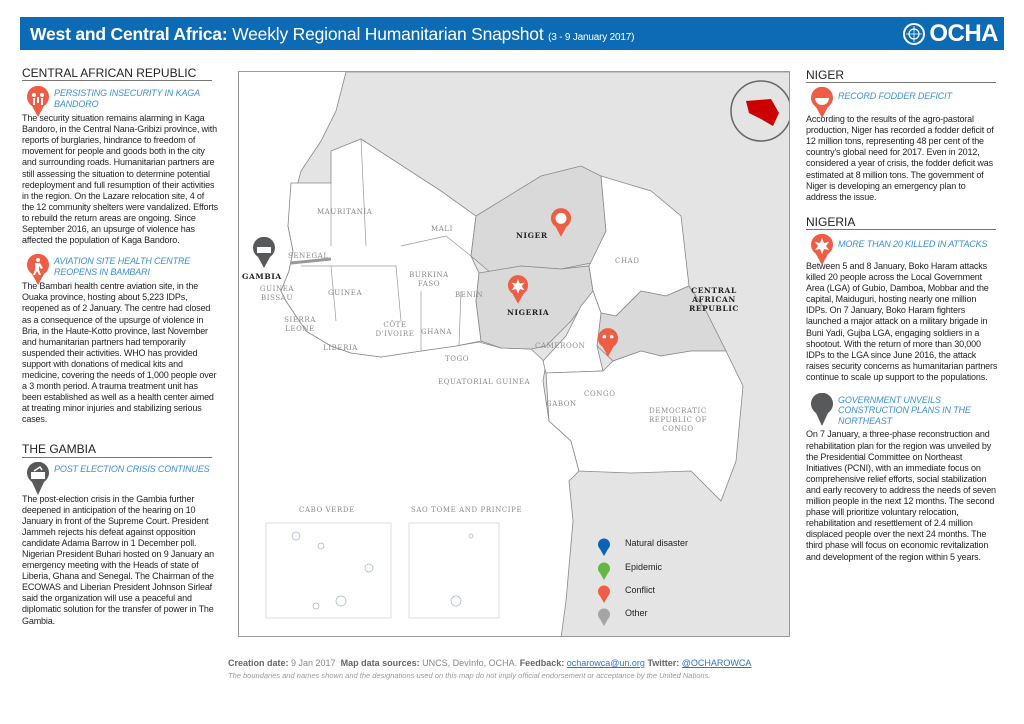 This screenshot has width=1024, height=724. Describe the element at coordinates (429, 279) in the screenshot. I see `label-burkina-faso: BURKINA FASO` at that location.